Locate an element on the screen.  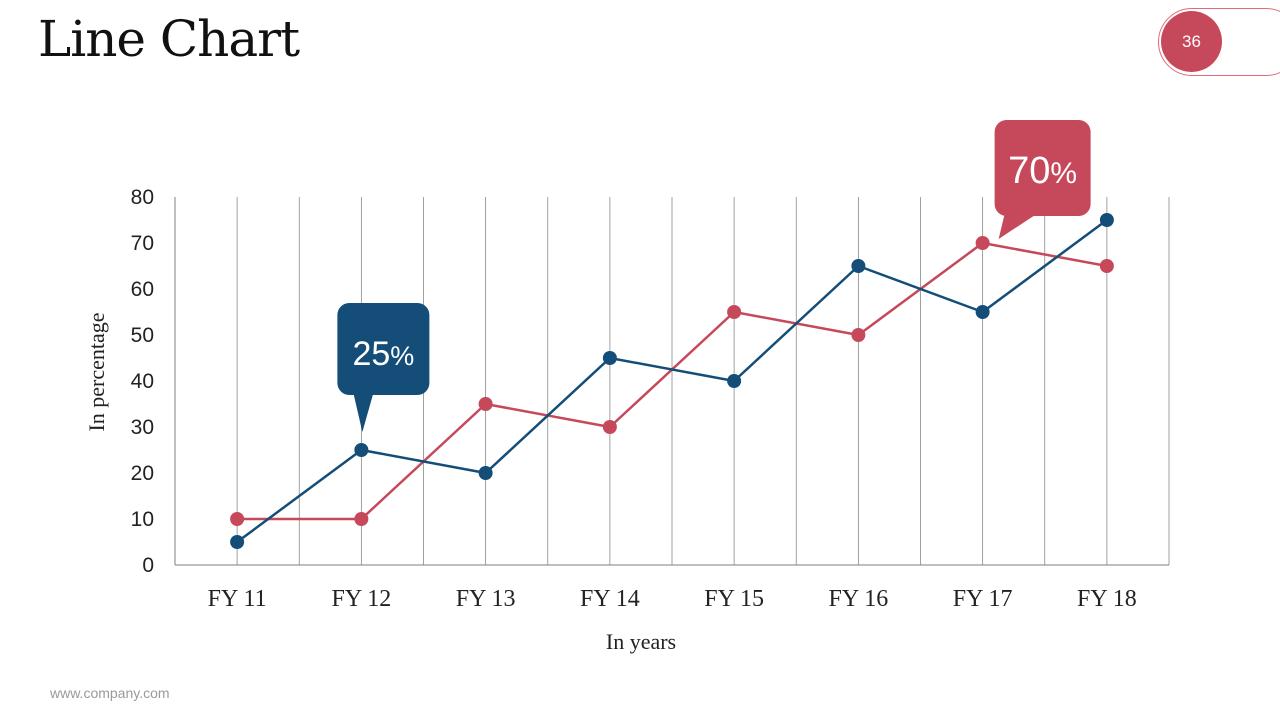
x-tick-label: FY 17 is located at coordinates (983, 599).